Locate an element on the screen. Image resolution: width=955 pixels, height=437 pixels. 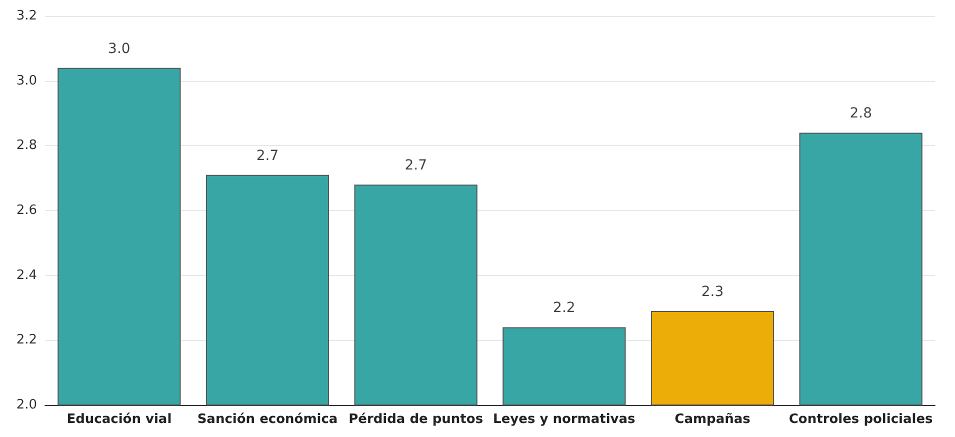
data-label: 3.0 is located at coordinates (119, 48).